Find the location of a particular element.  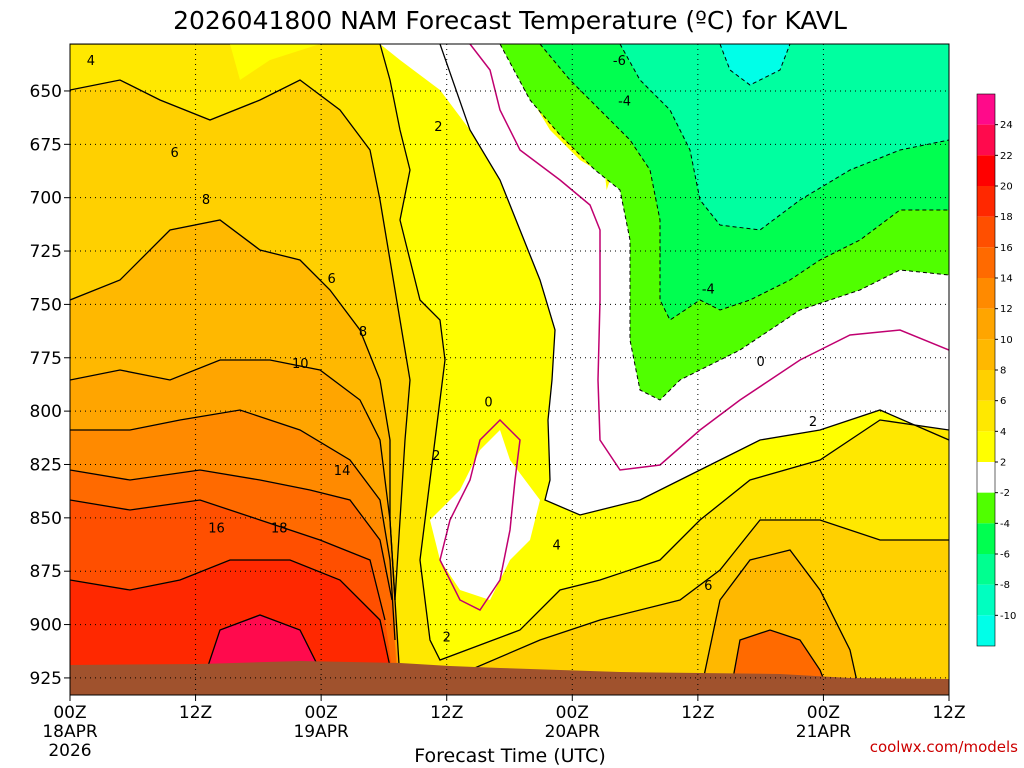

contour-label: 18 is located at coordinates (279, 529).